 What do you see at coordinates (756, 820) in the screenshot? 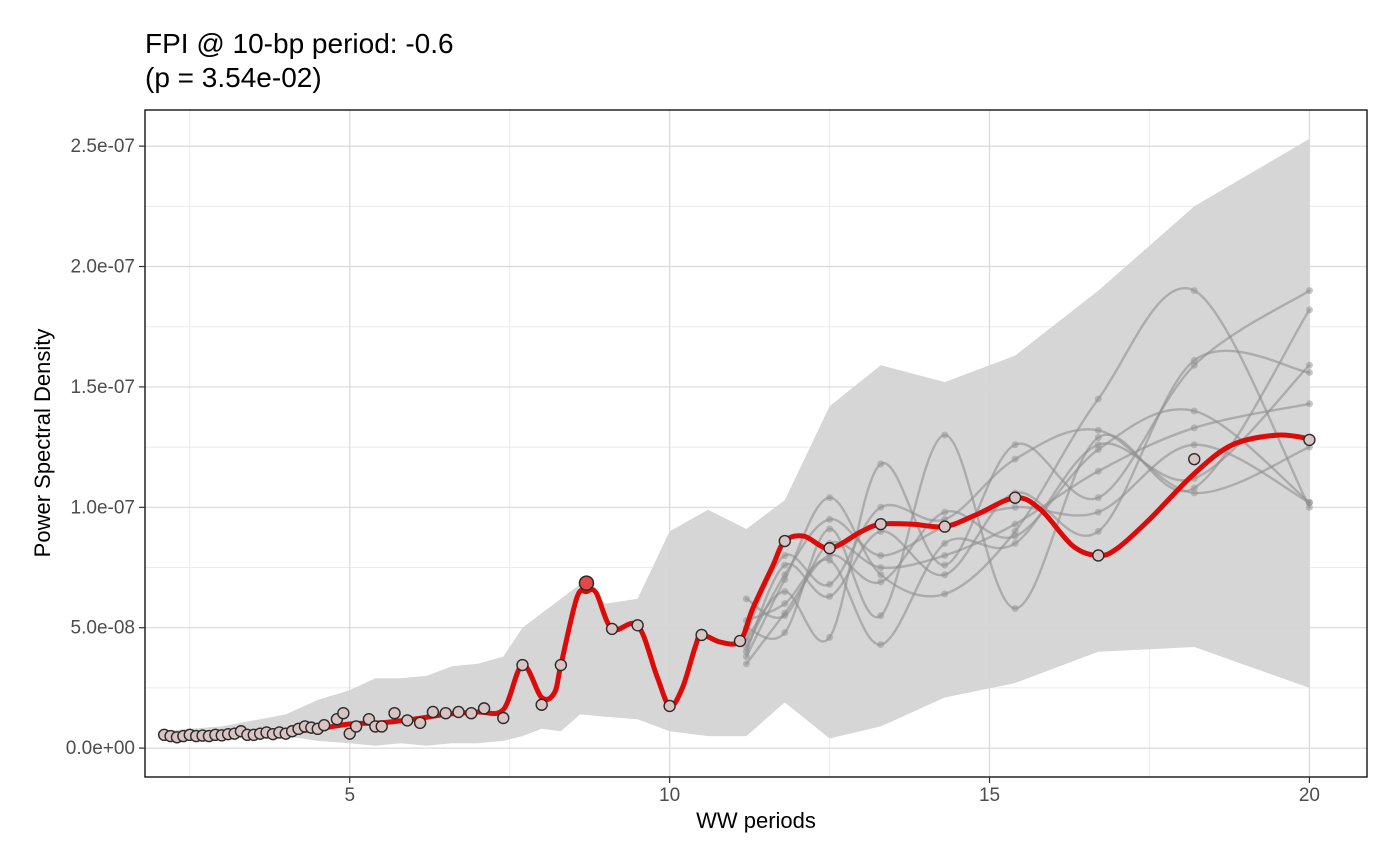
I see `x-axis-title: WW periods` at bounding box center [756, 820].